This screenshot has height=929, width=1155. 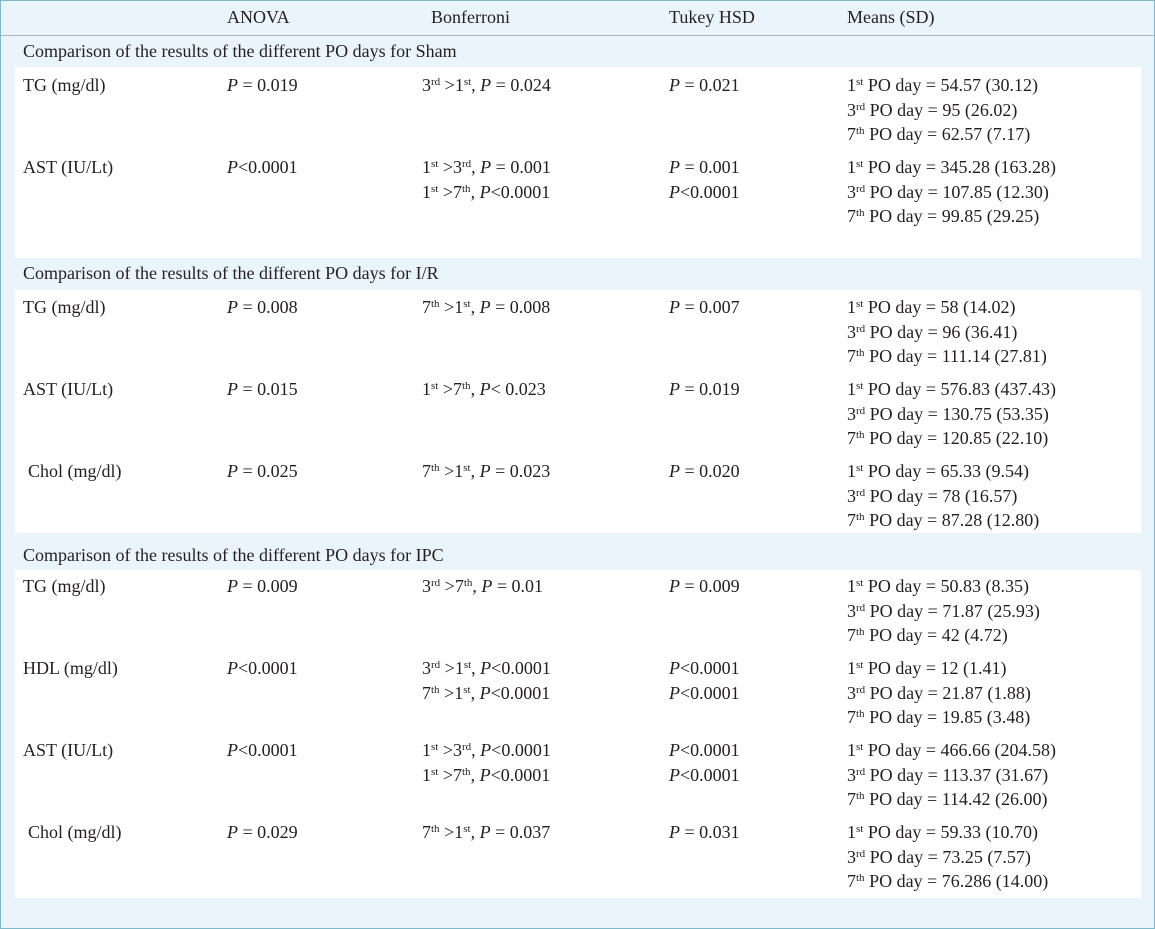 What do you see at coordinates (948, 774) in the screenshot?
I see `cell-means-line: 3rd PO day = 113.37 (31.67)` at bounding box center [948, 774].